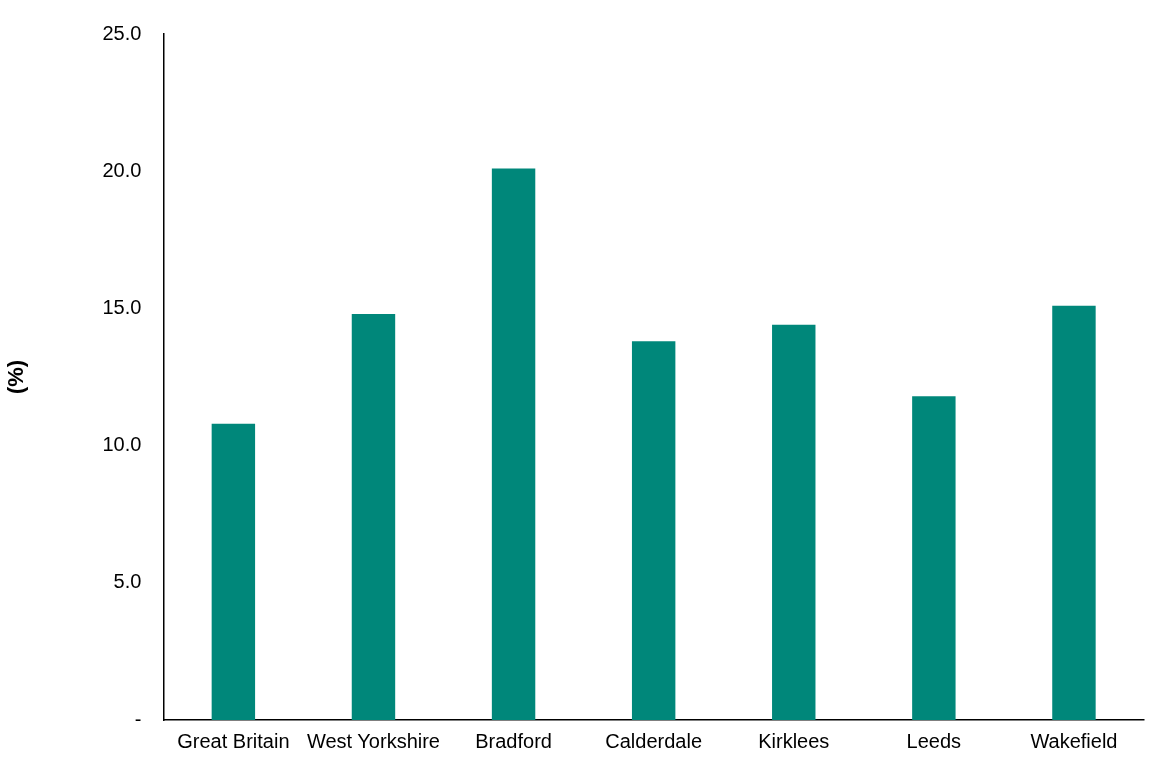  Describe the element at coordinates (16, 377) in the screenshot. I see `y-axis-title: (%)` at that location.